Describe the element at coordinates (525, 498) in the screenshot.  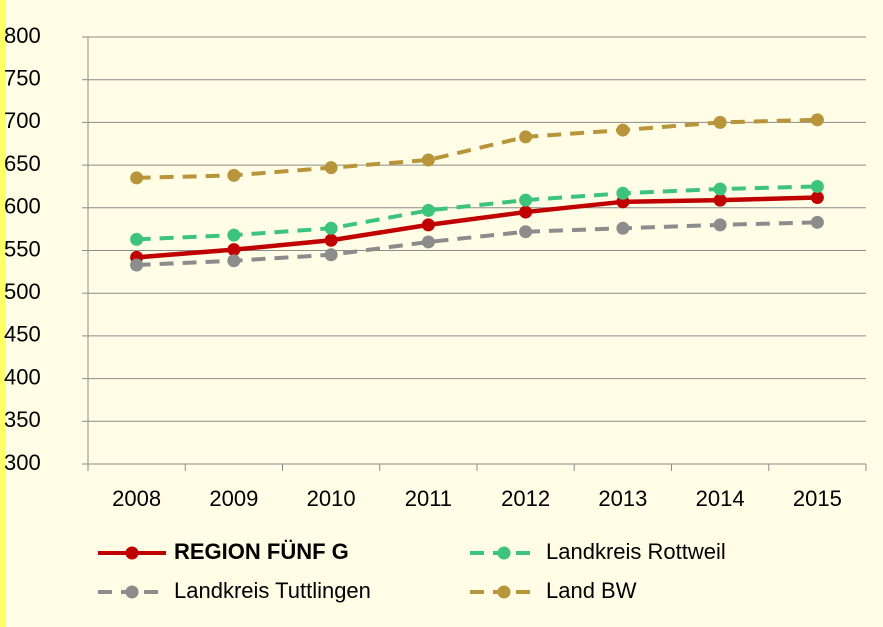
I see `x-tick-label: 2012` at that location.